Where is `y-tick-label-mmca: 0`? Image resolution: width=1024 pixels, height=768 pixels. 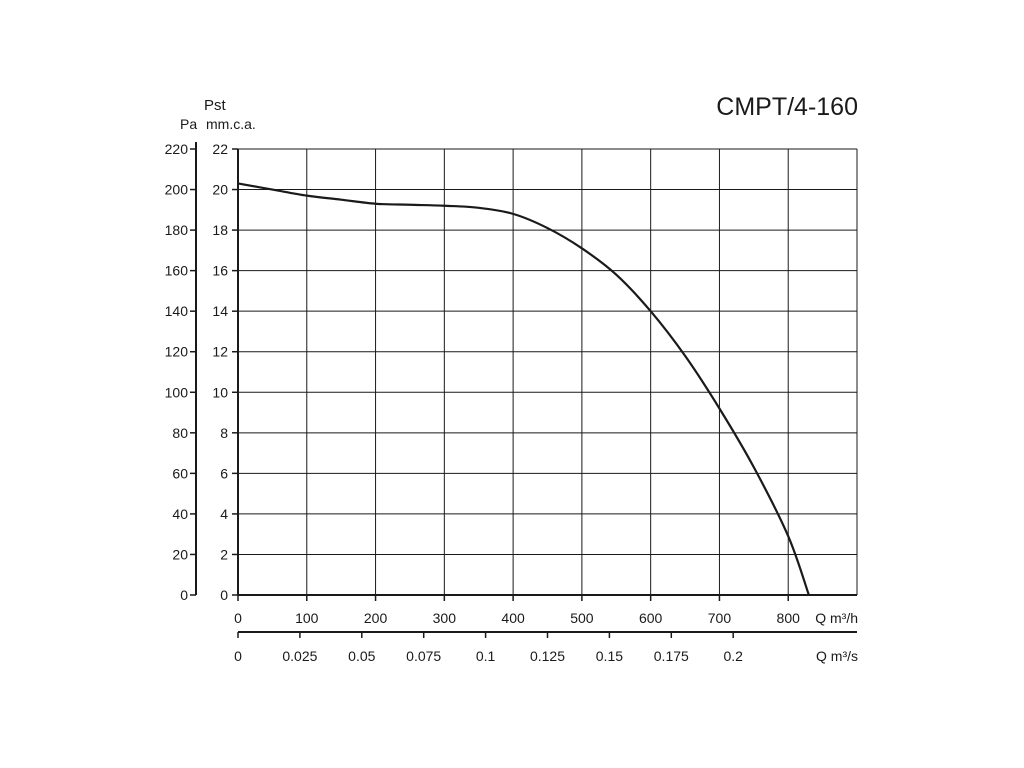 y-tick-label-mmca: 0 is located at coordinates (224, 595).